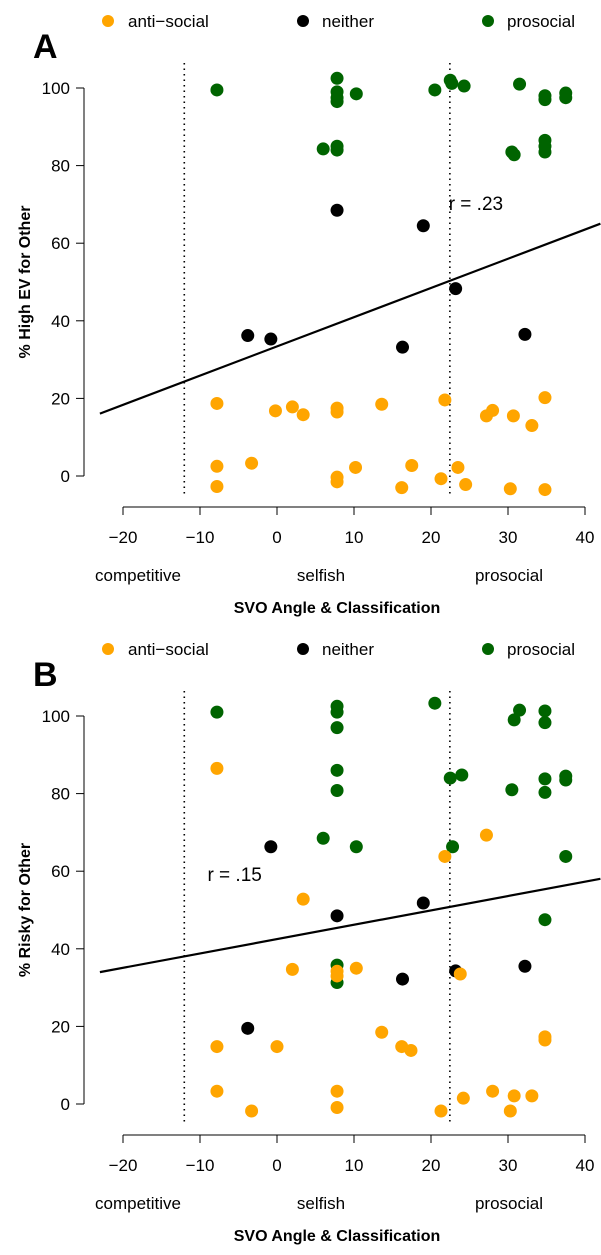  What do you see at coordinates (108, 649) in the screenshot?
I see `legend-marker-anti-social` at bounding box center [108, 649].